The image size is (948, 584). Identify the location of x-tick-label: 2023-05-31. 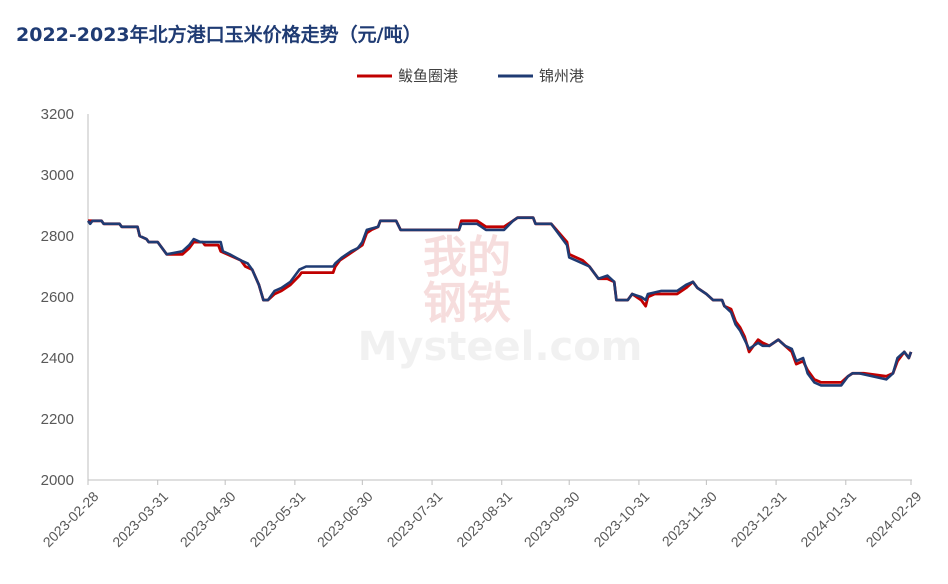
(277, 519).